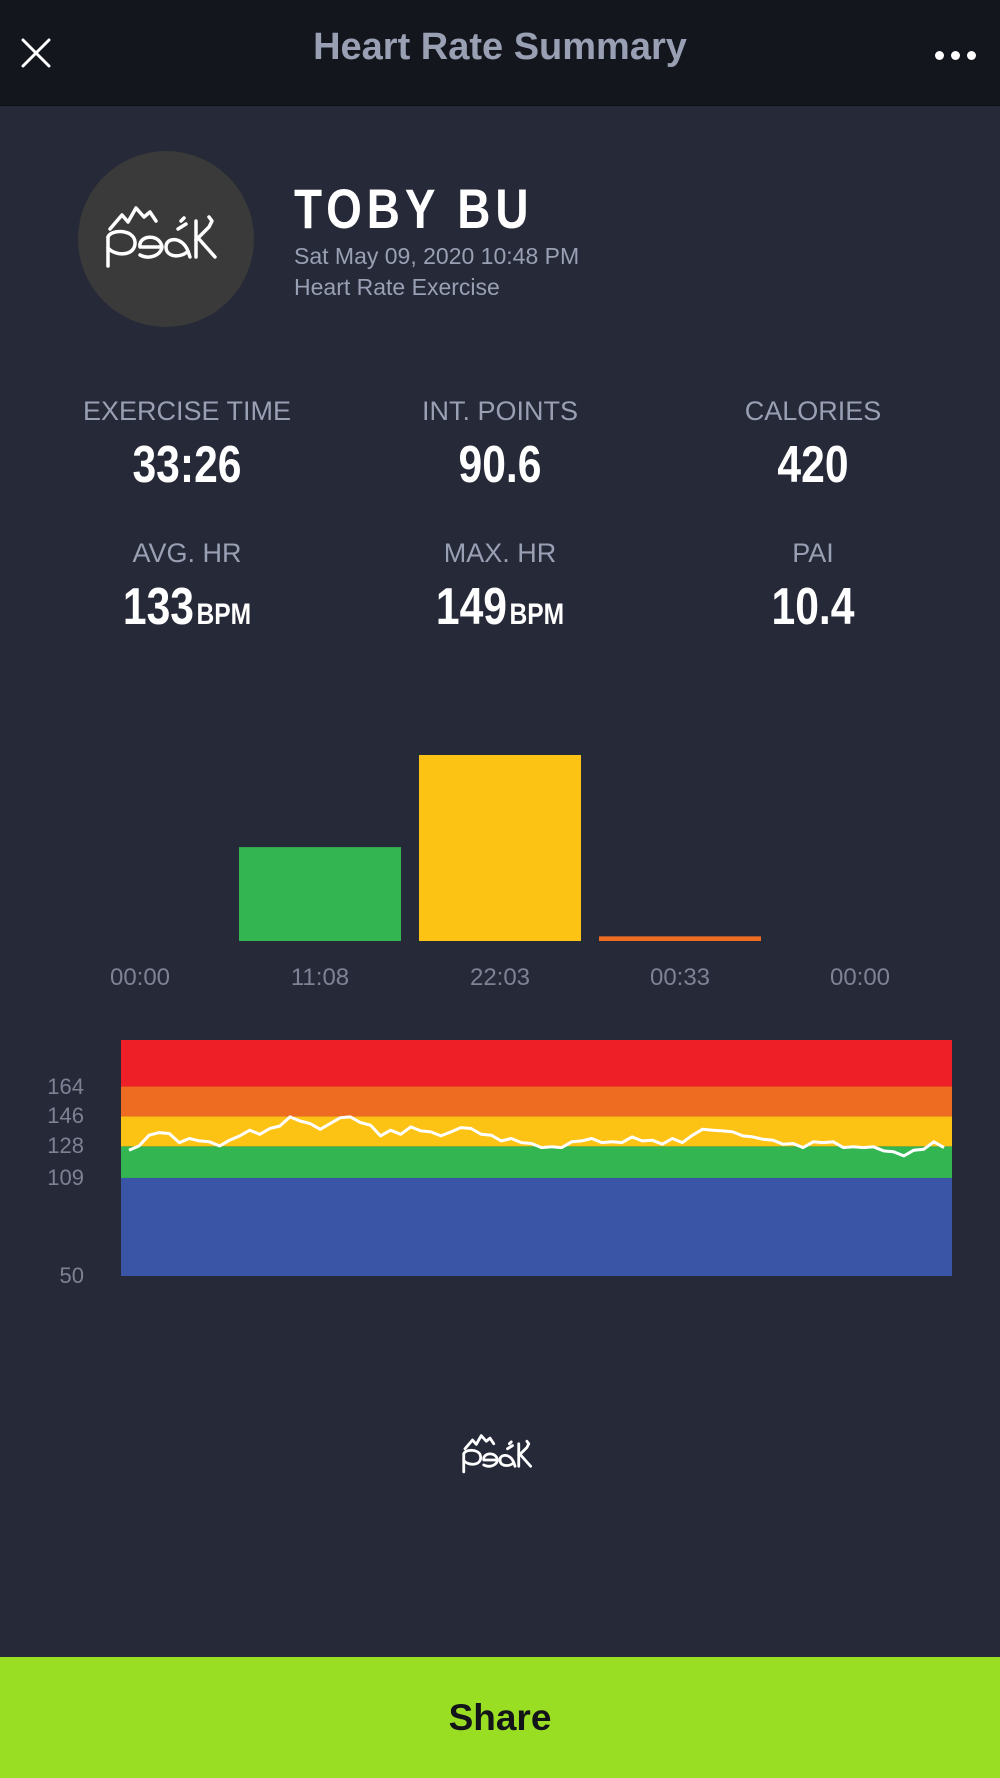  Describe the element at coordinates (65, 1146) in the screenshot. I see `y-tick-label: 128` at that location.